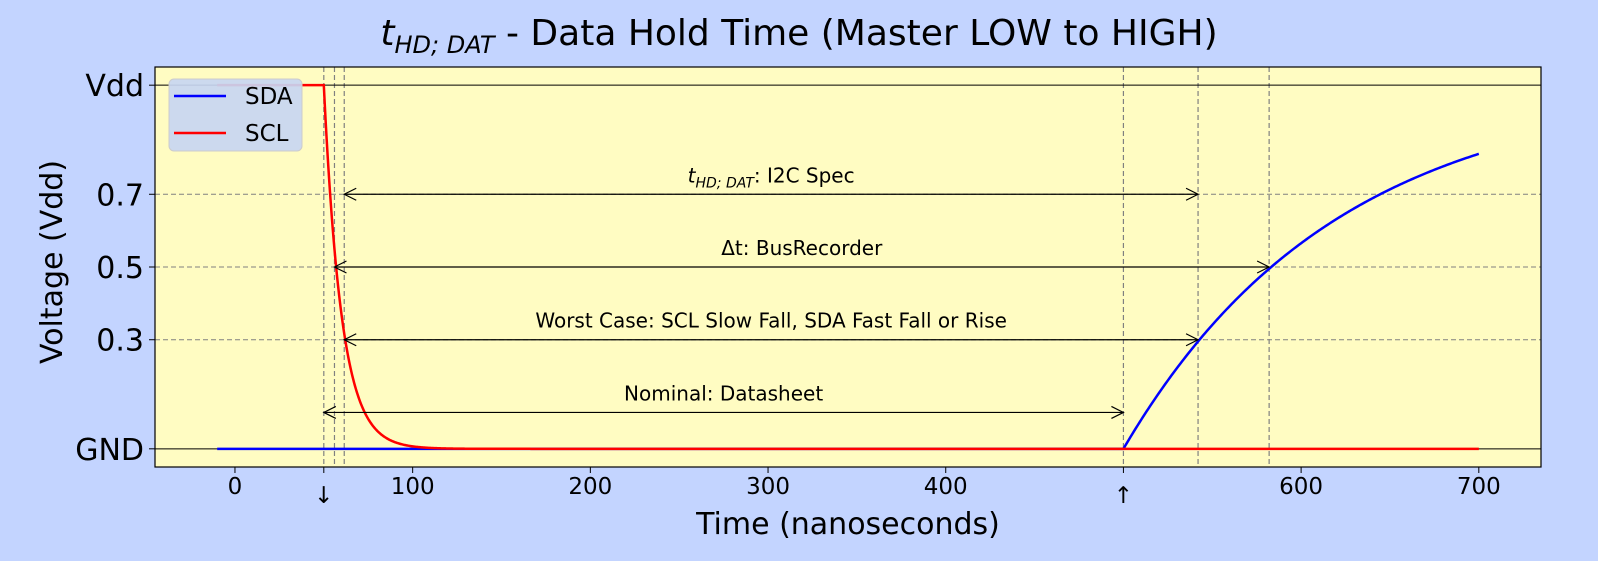  What do you see at coordinates (590, 487) in the screenshot?
I see `x-tick-label: 200` at bounding box center [590, 487].